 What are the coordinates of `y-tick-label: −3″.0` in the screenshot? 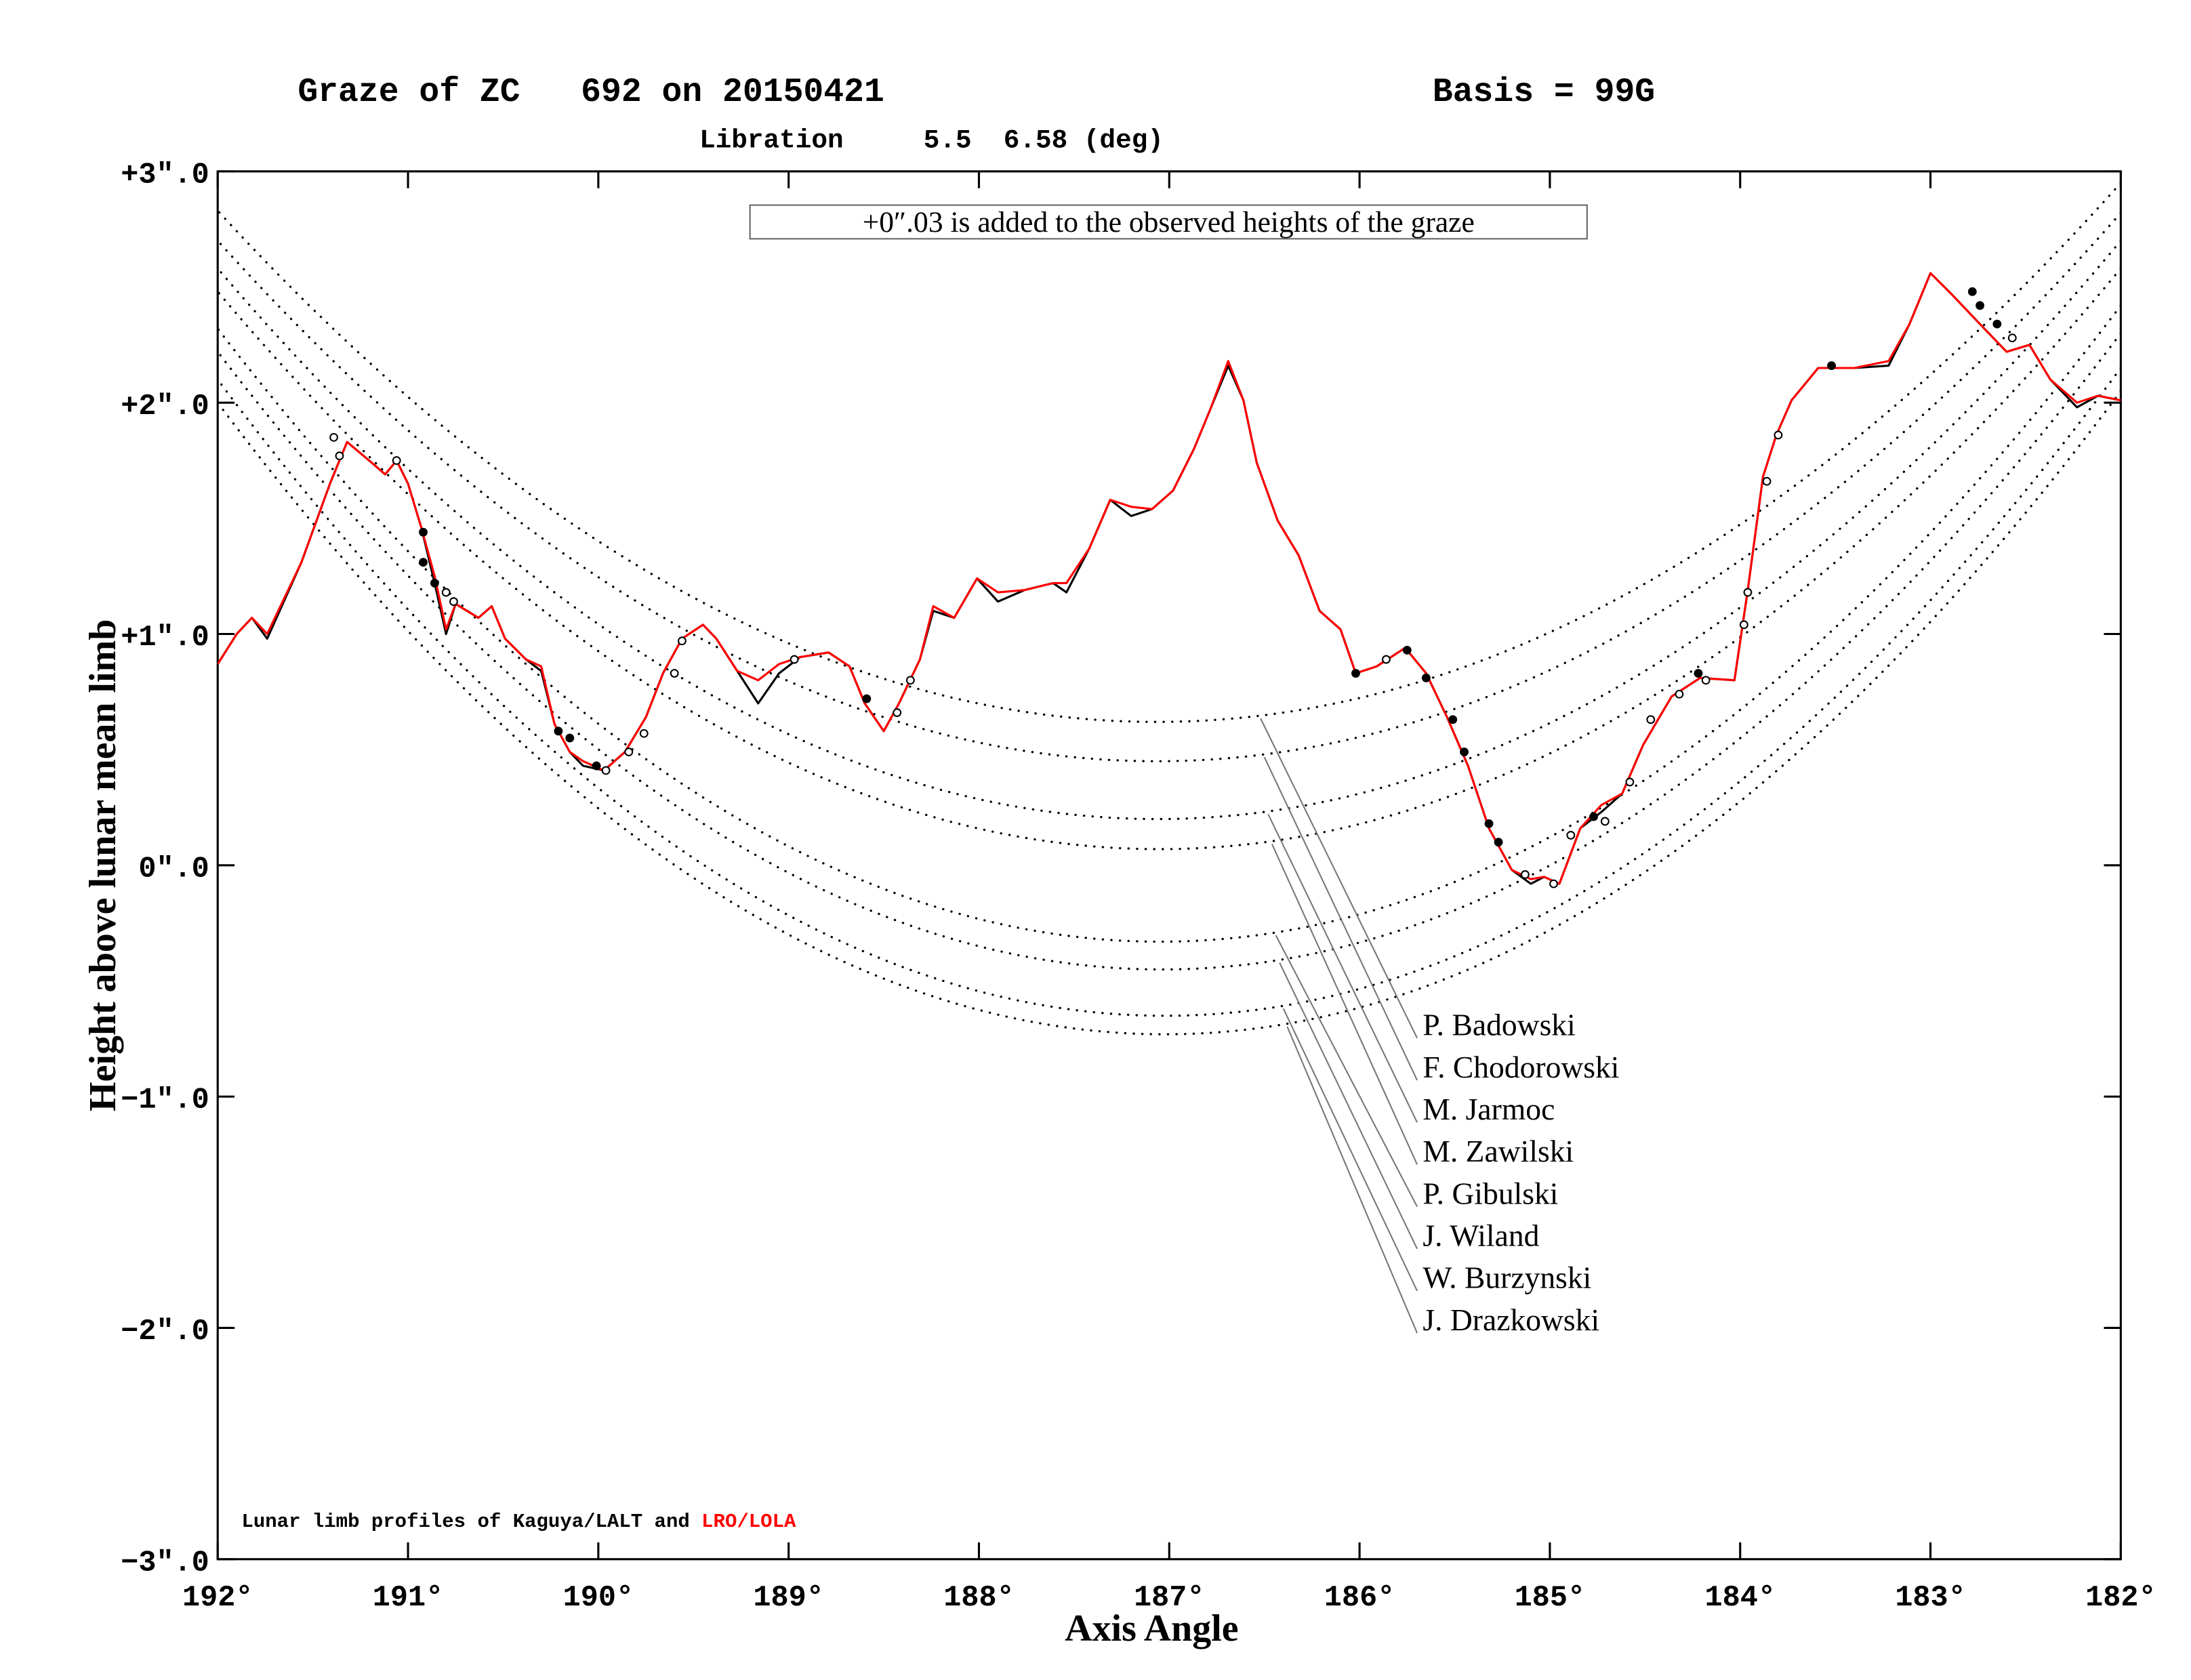 It's located at (165, 1563).